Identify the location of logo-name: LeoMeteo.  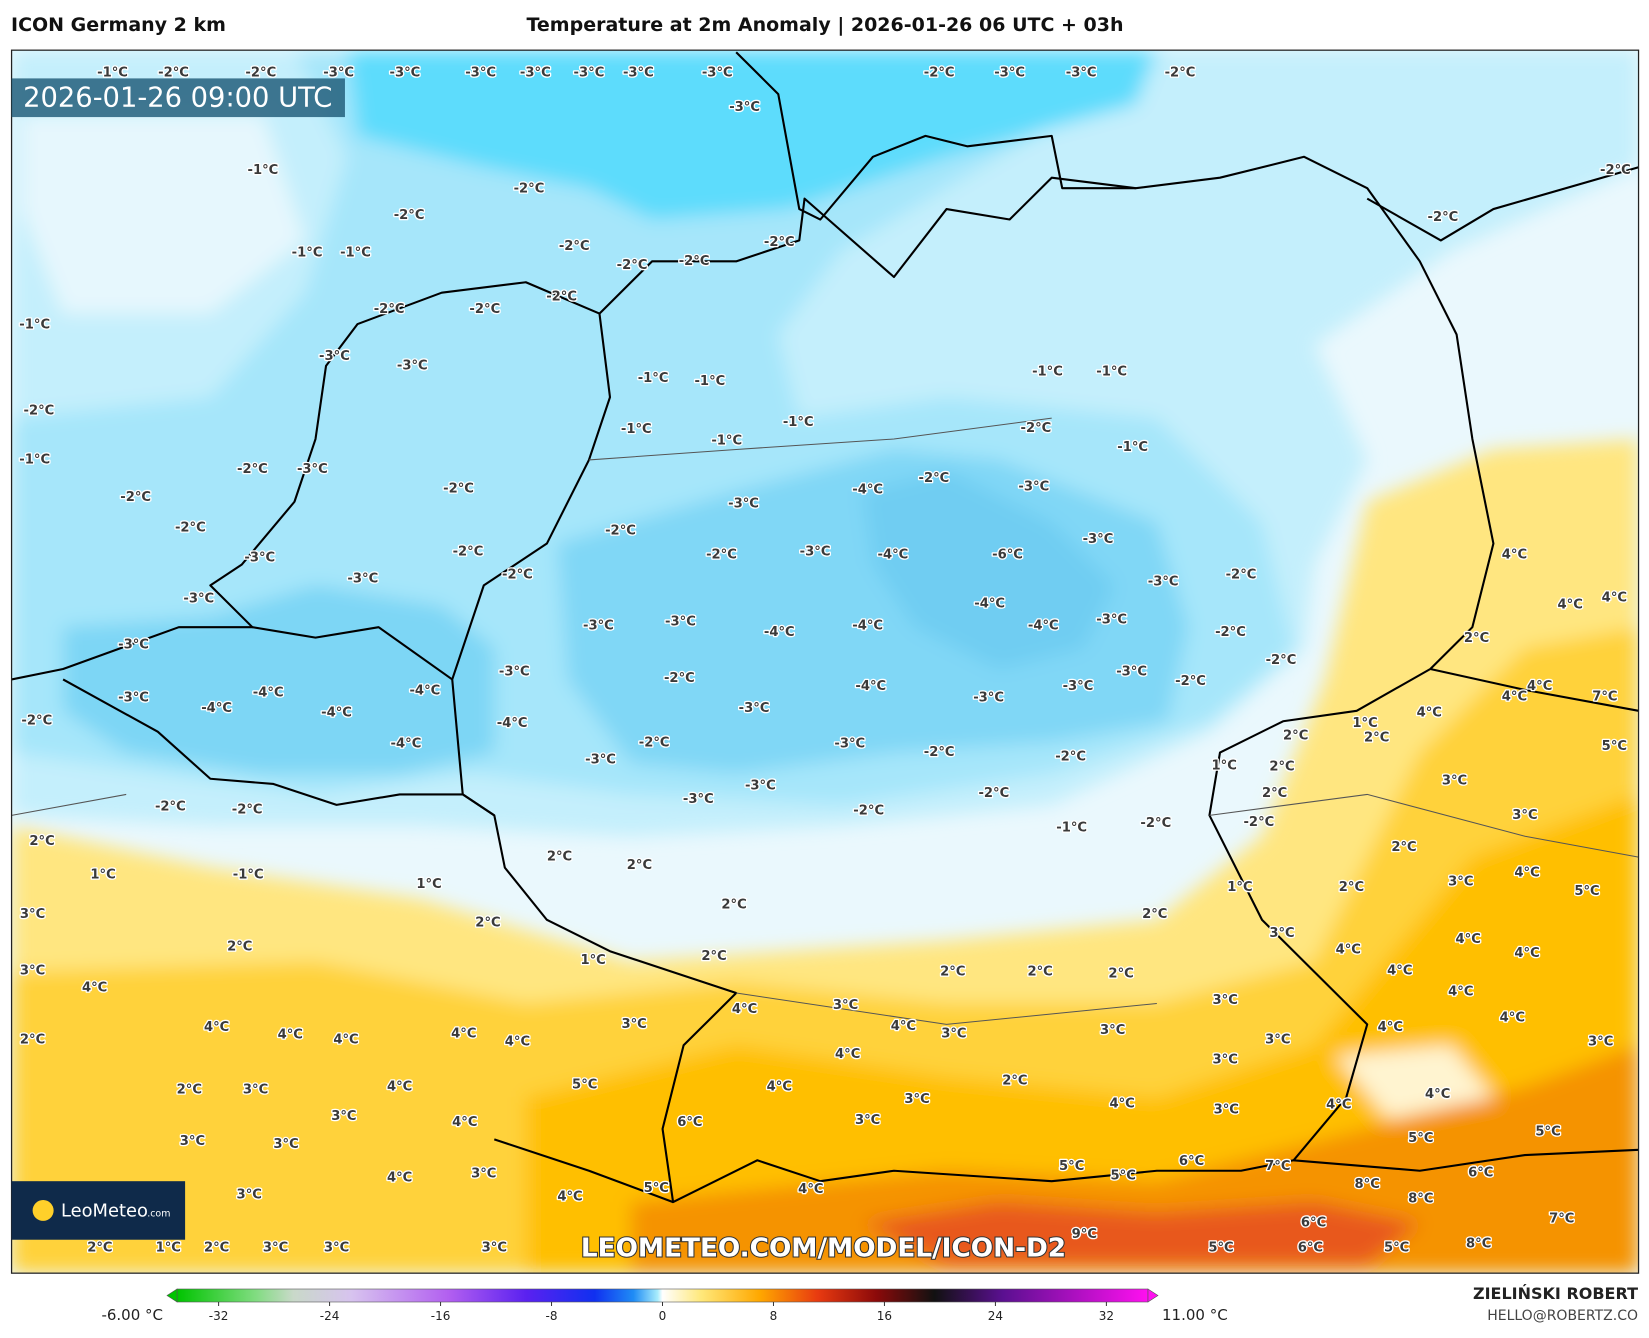
(104, 1211).